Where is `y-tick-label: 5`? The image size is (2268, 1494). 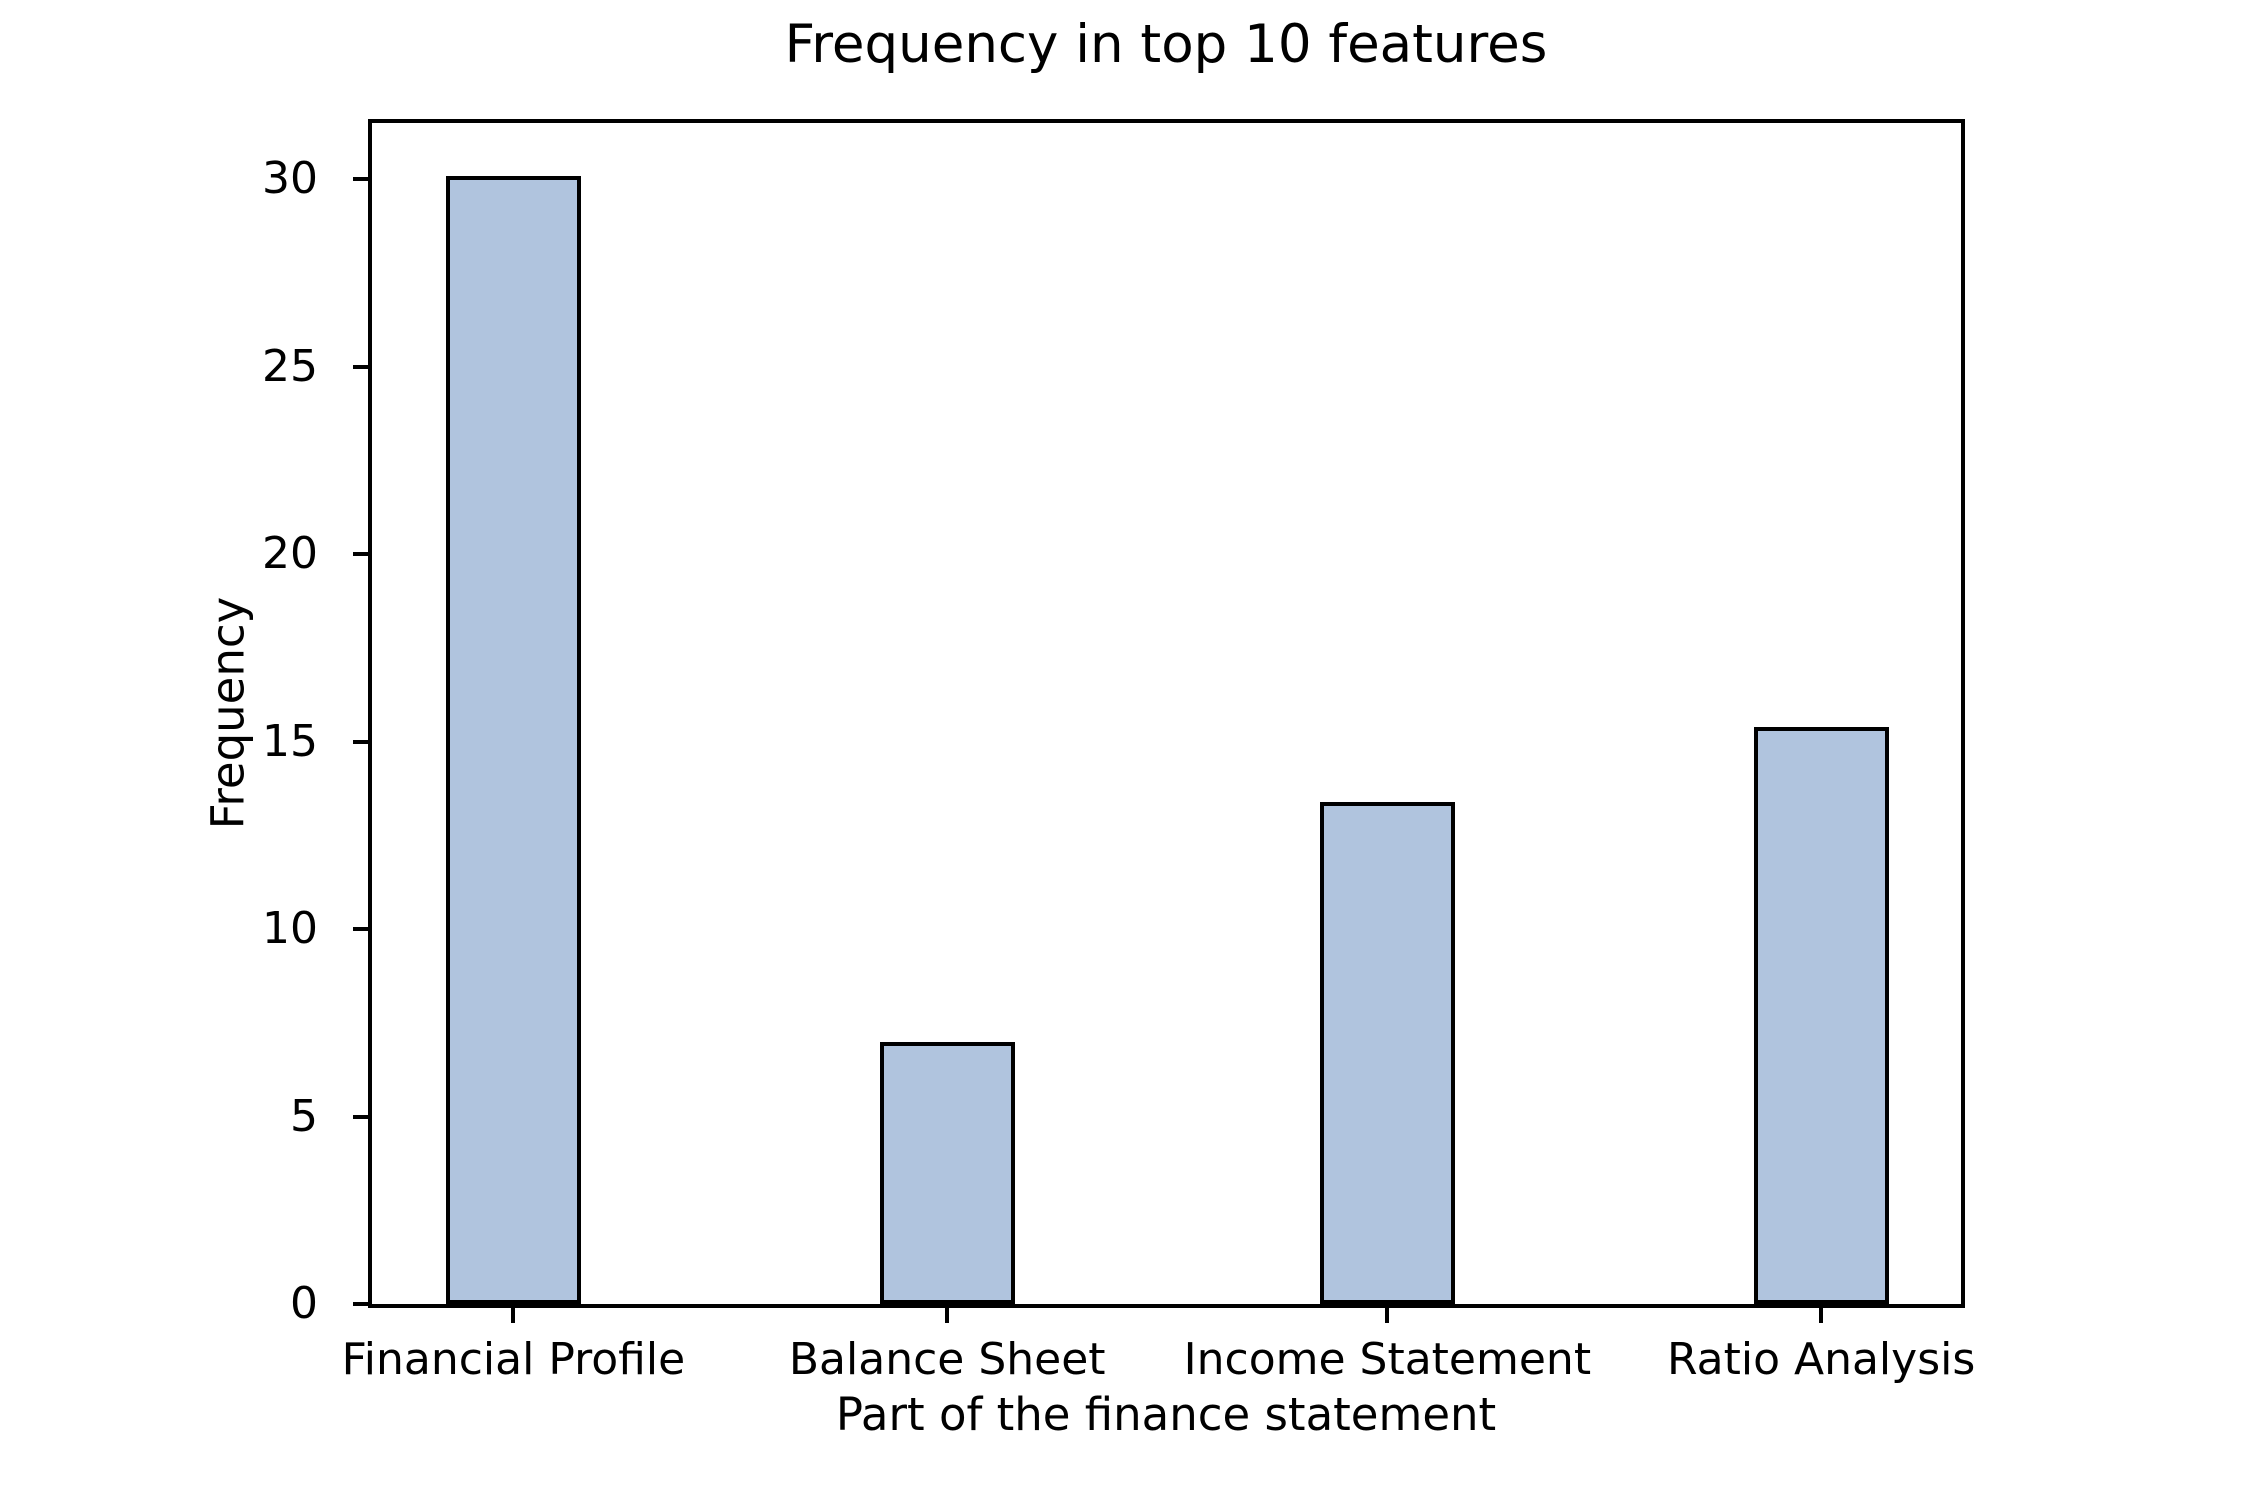 y-tick-label: 5 is located at coordinates (304, 1116).